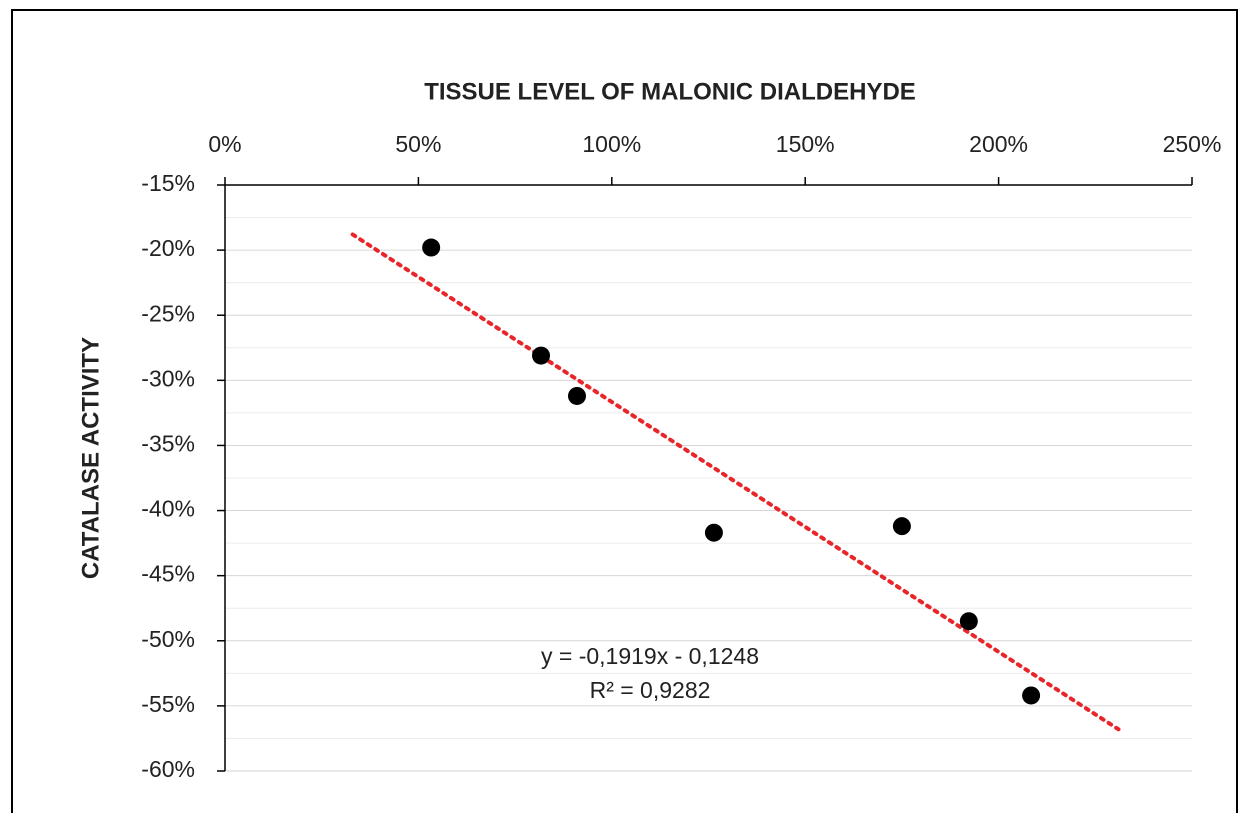 The image size is (1247, 813). What do you see at coordinates (168, 378) in the screenshot?
I see `y-tick-label: -30%` at bounding box center [168, 378].